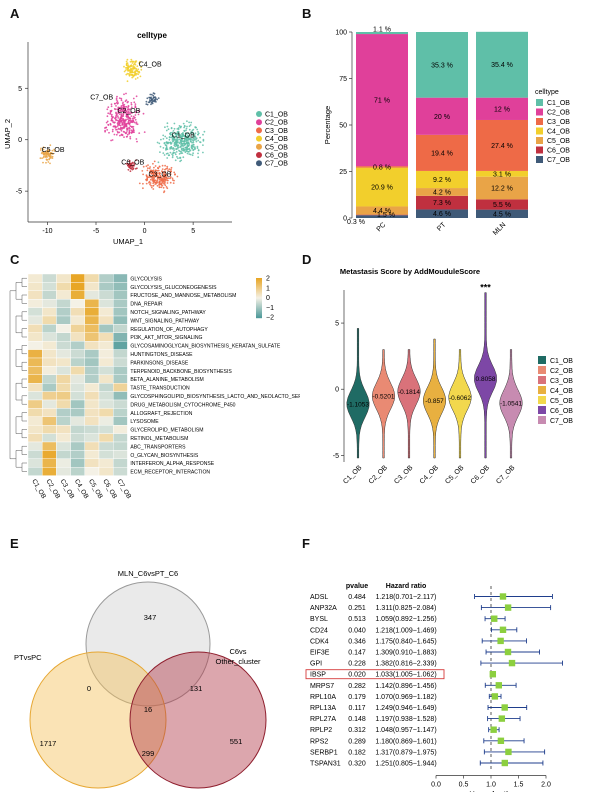 Image resolution: width=599 pixels, height=792 pixels. What do you see at coordinates (561, 401) in the screenshot?
I see `violin-legend-label: C5_OB` at bounding box center [561, 401].